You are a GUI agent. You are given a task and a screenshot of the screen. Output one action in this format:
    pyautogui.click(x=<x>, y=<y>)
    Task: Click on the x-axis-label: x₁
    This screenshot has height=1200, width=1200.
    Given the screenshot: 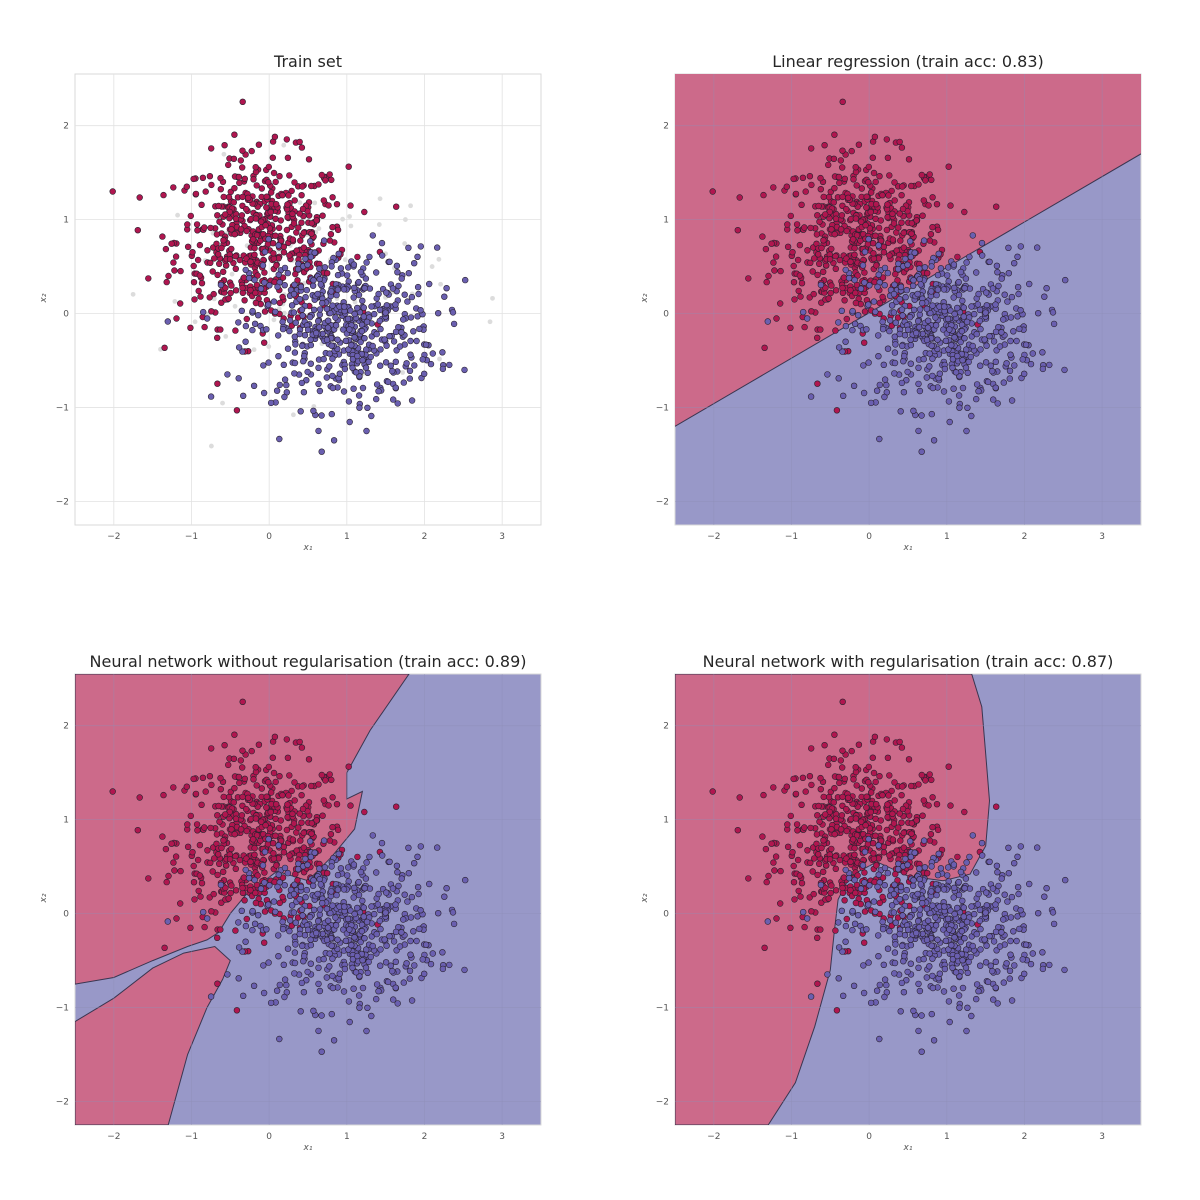 What is the action you would take?
    pyautogui.click(x=308, y=548)
    